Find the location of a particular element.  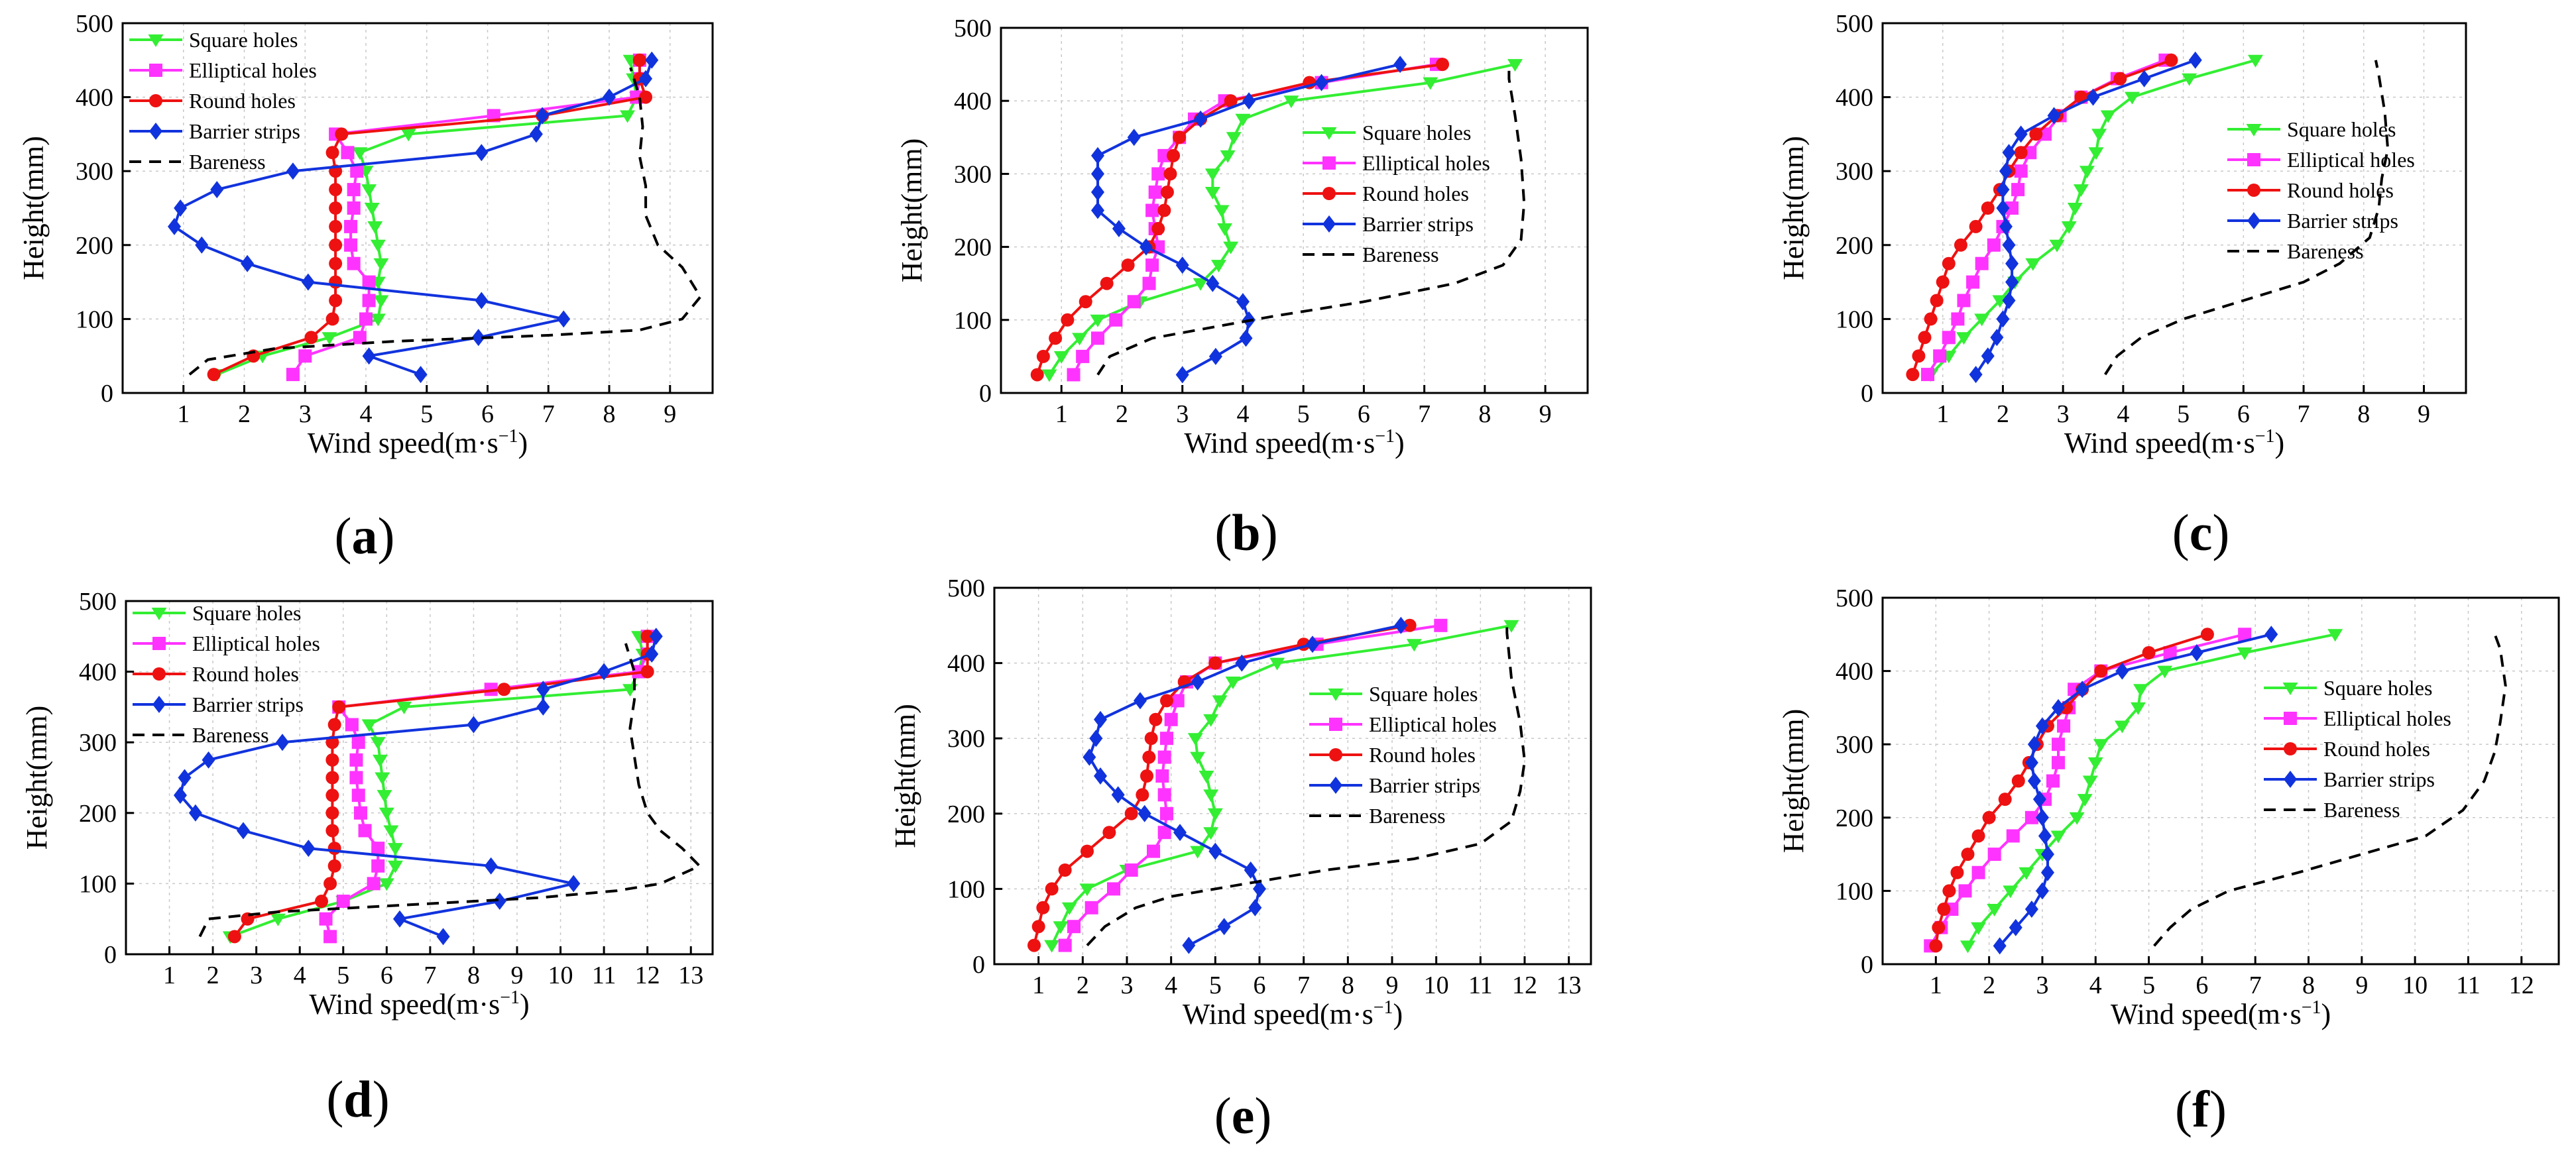

y-tick-label: 400 is located at coordinates (95, 98).